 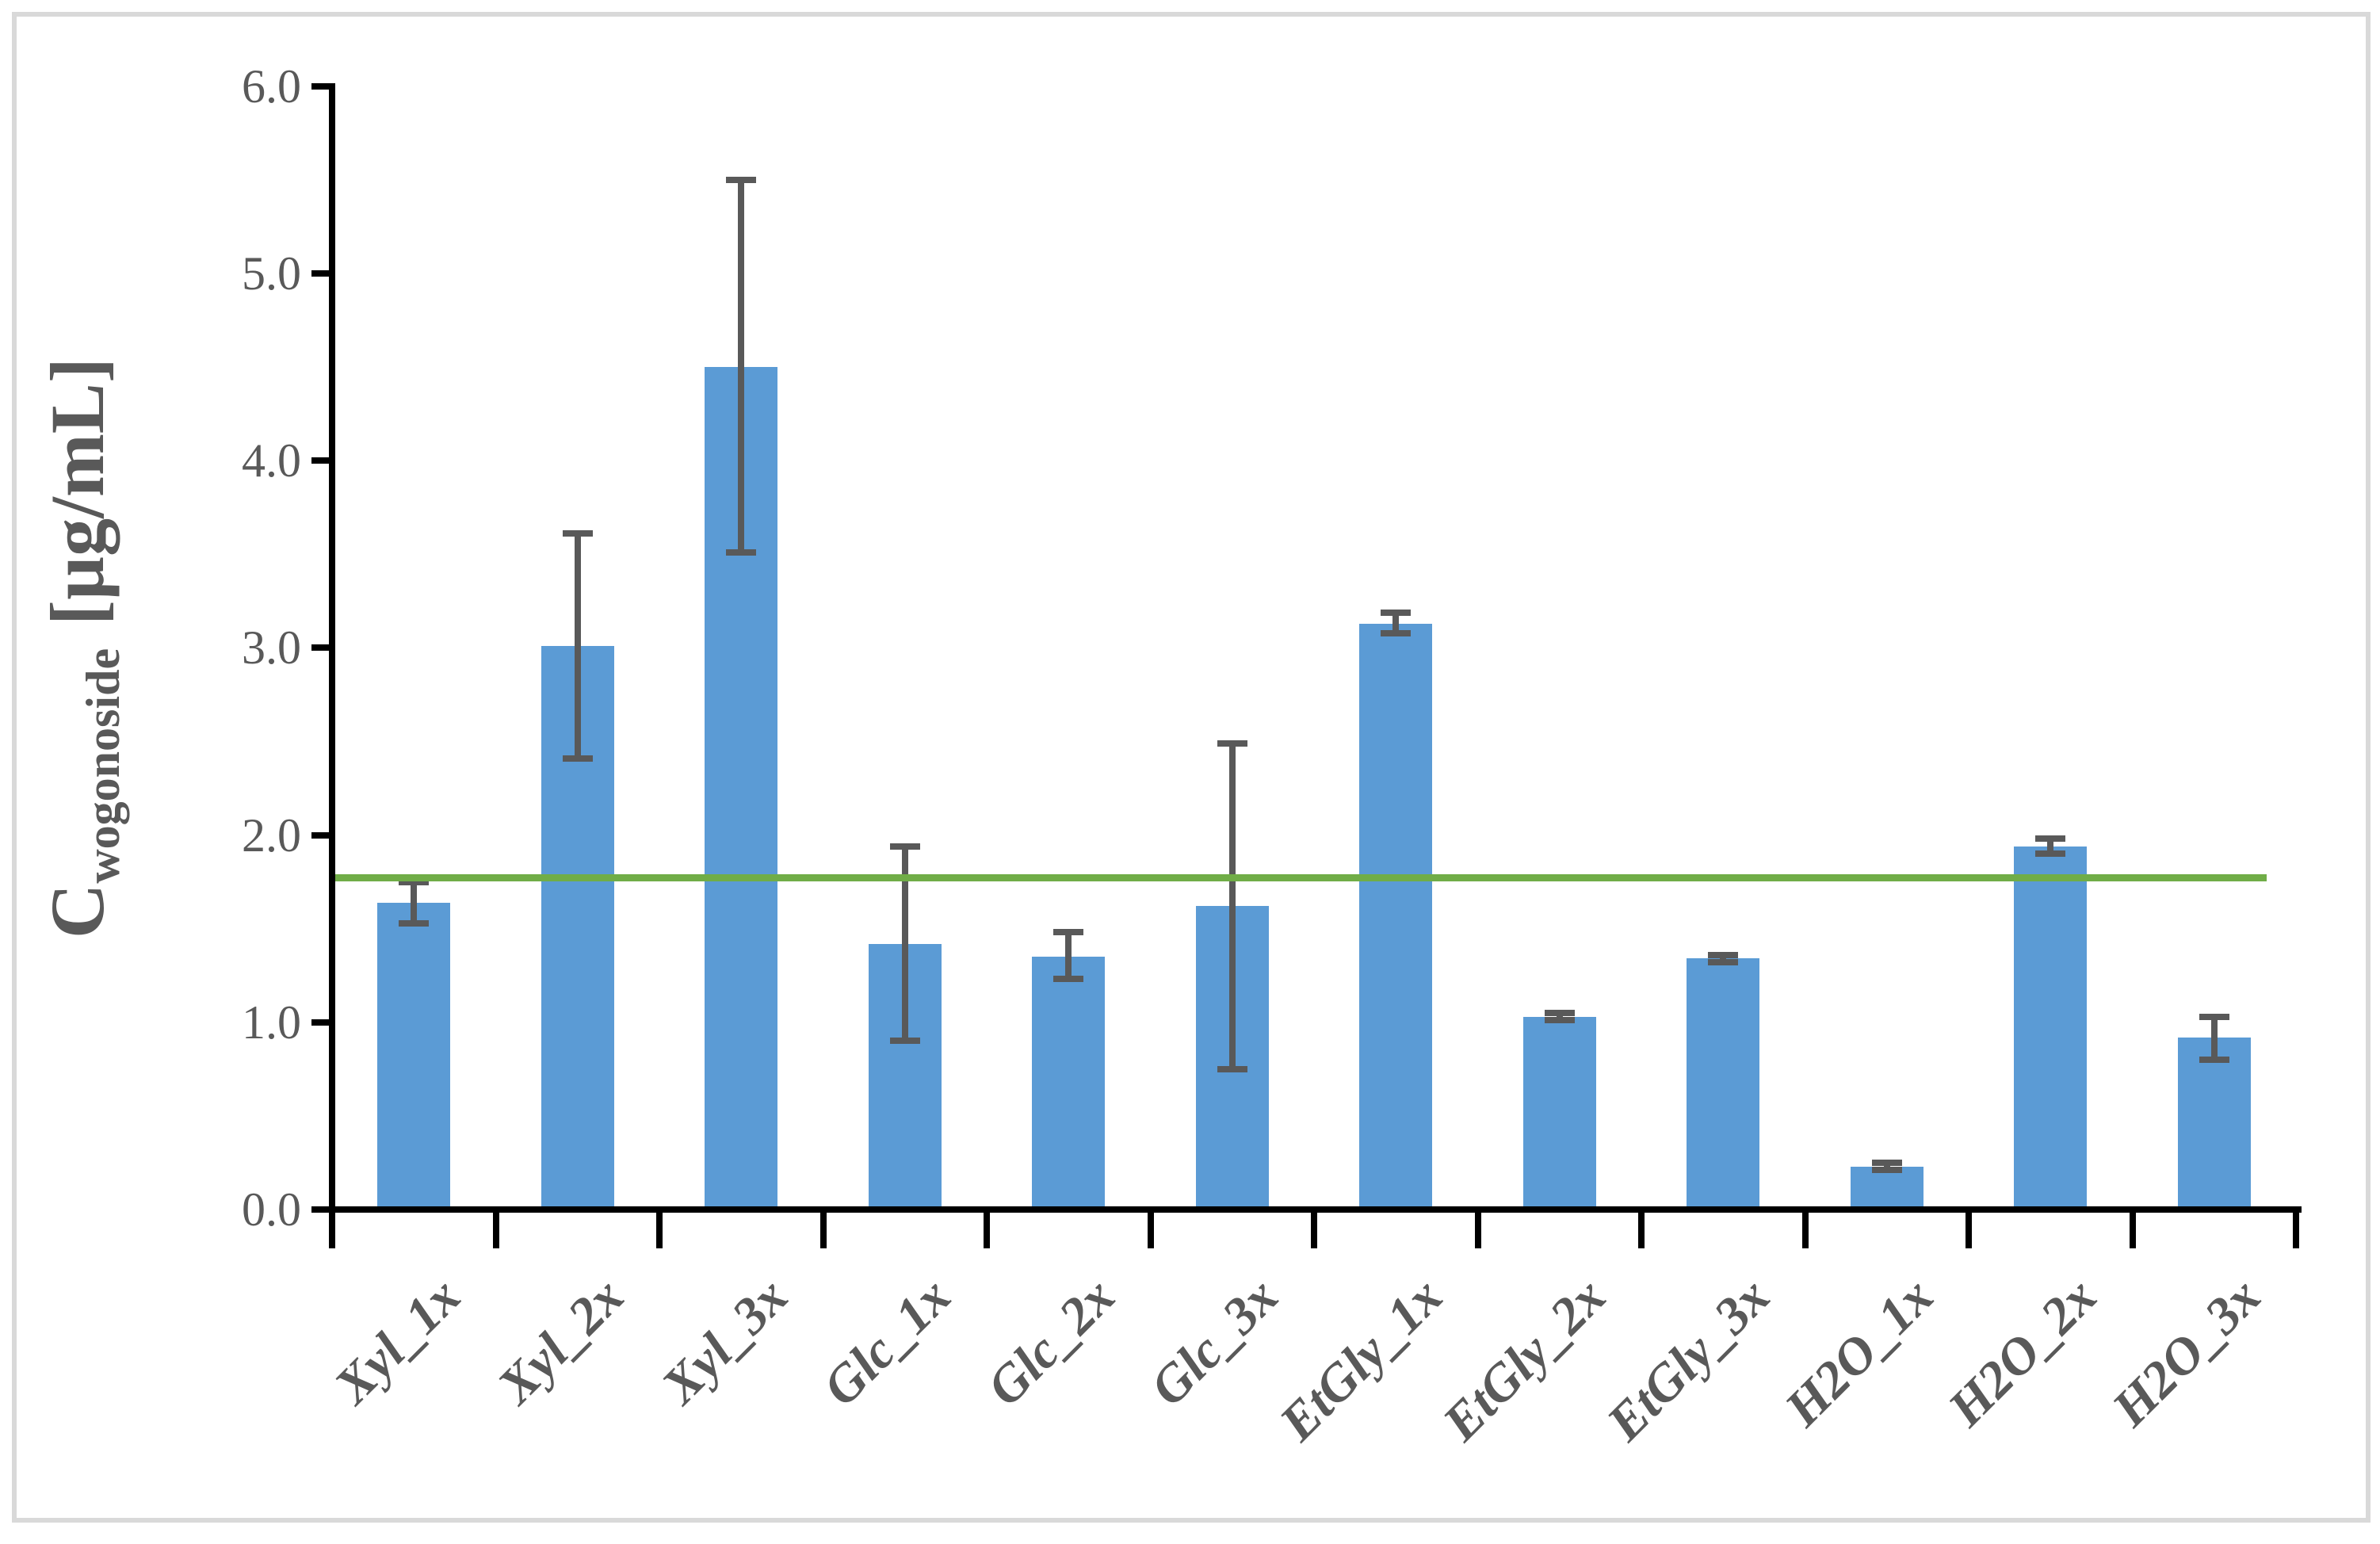 I want to click on y-axis-title-wrap: Cwogonoside [µg/mL], so click(x=81, y=648).